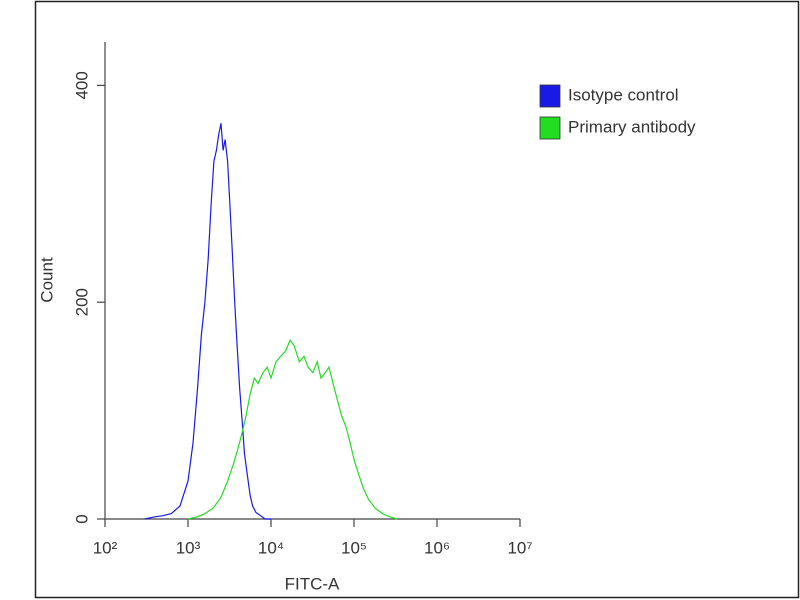 Image resolution: width=800 pixels, height=600 pixels. Describe the element at coordinates (437, 547) in the screenshot. I see `x-tick-label: 10⁶` at that location.